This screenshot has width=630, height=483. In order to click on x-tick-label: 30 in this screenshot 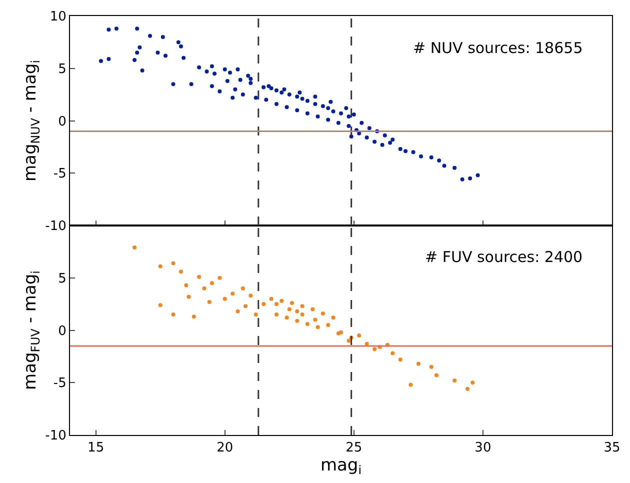, I will do `click(483, 448)`.